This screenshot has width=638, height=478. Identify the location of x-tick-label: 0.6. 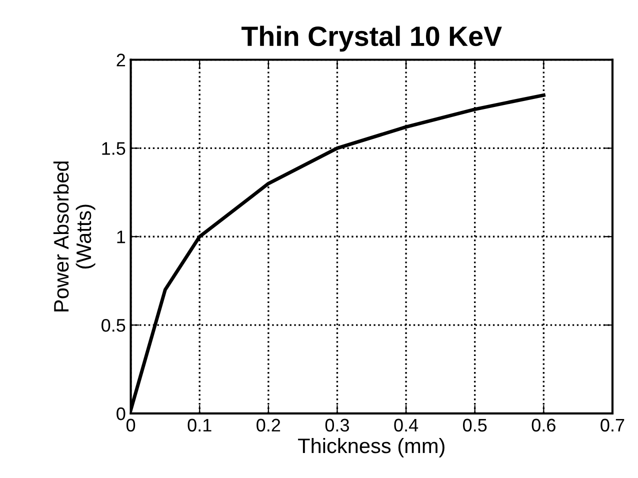
(544, 425).